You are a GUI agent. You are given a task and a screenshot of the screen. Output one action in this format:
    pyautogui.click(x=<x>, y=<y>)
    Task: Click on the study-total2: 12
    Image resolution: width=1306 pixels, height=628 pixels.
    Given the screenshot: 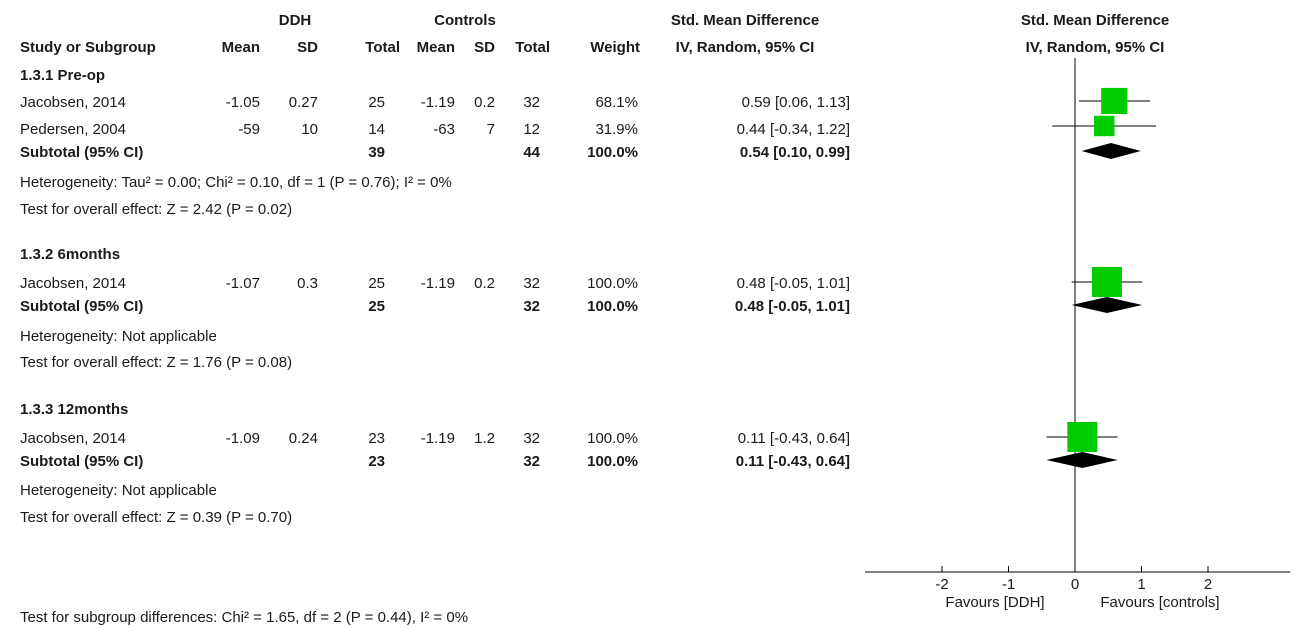 What is the action you would take?
    pyautogui.click(x=531, y=129)
    